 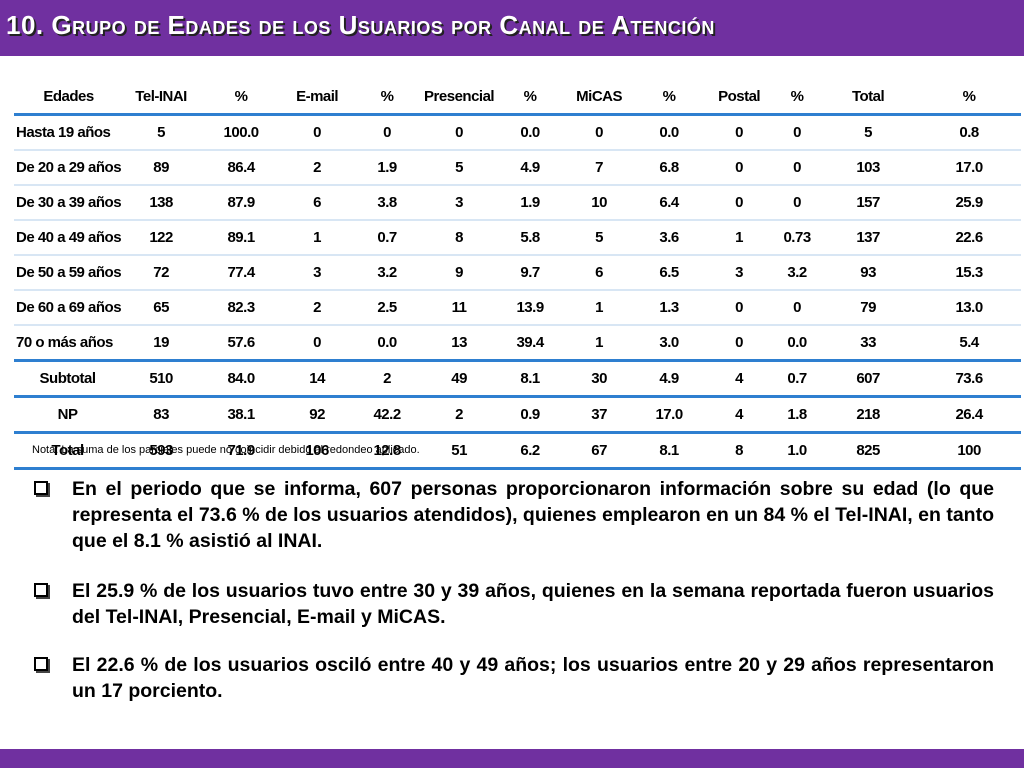 What do you see at coordinates (459, 98) in the screenshot?
I see `table-cell: Presencial` at bounding box center [459, 98].